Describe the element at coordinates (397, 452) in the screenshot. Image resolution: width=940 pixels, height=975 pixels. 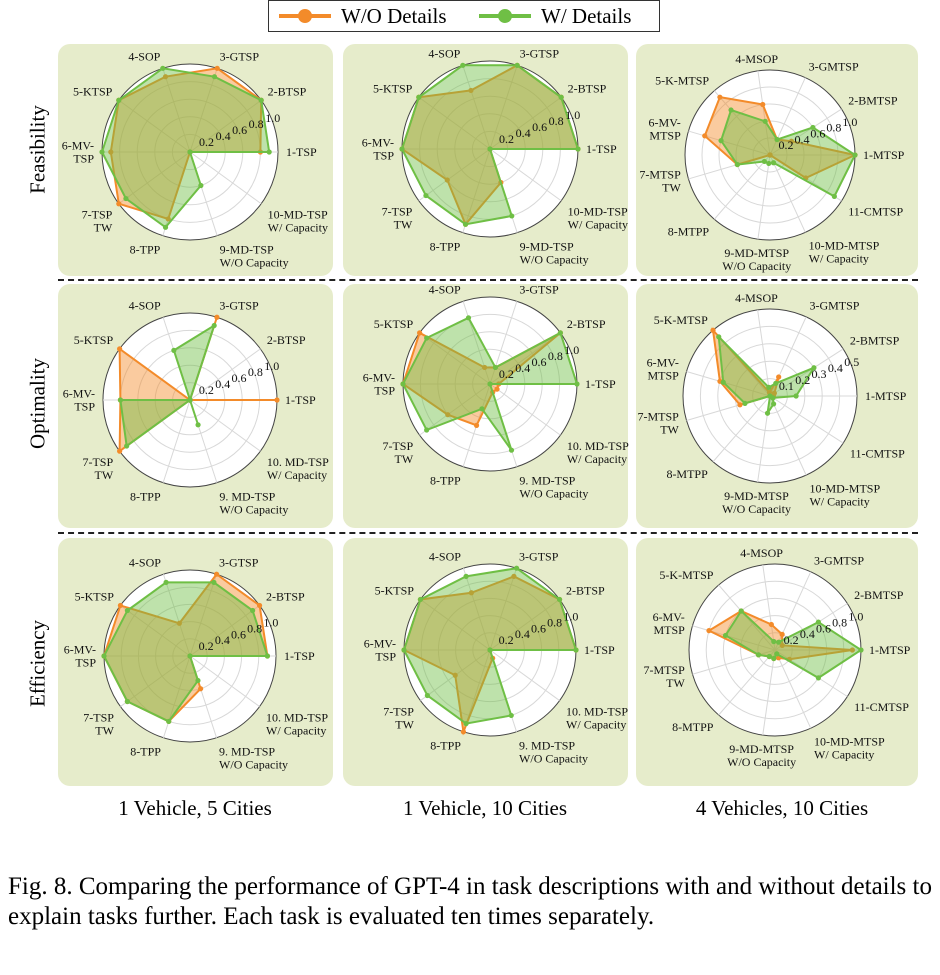
I see `radar-4-category-label-6: 7-TSP TW` at that location.